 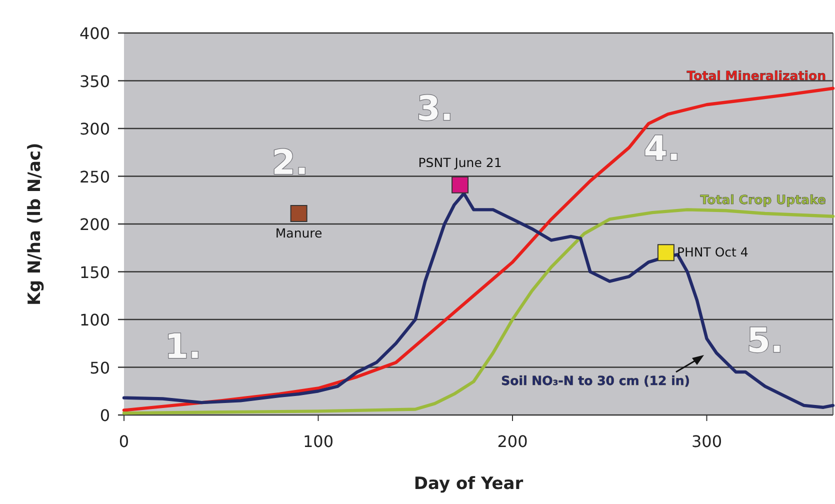 I want to click on y-tick-label: 350, so click(x=94, y=81).